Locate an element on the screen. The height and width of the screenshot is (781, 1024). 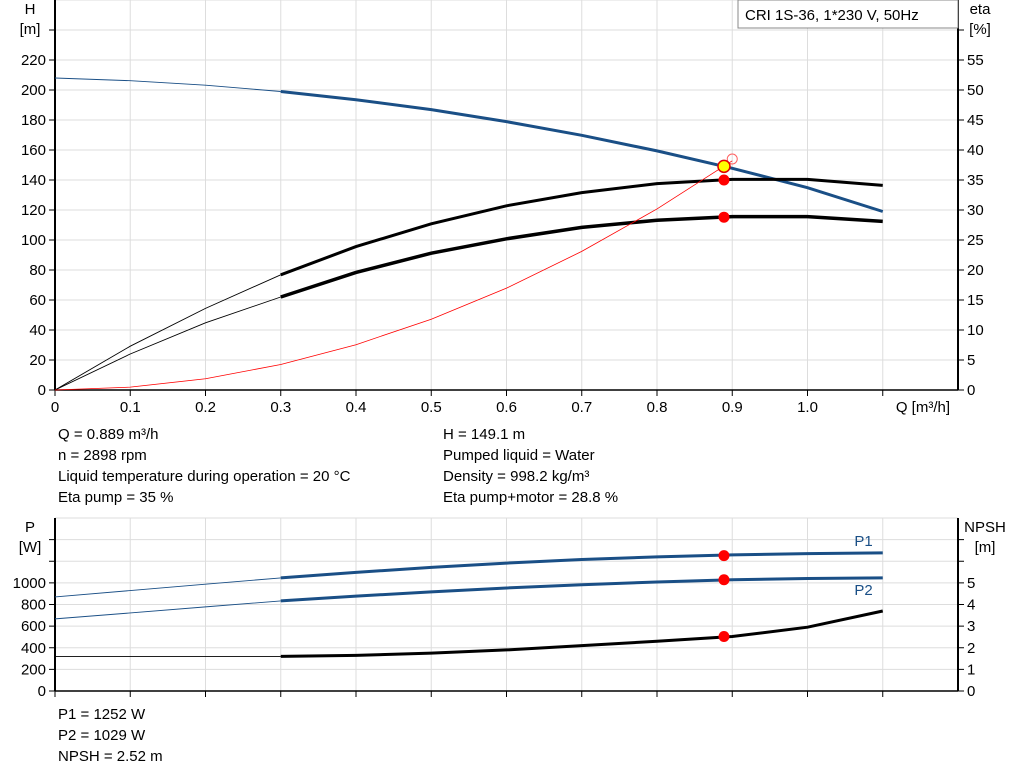
info-h: H = 149.1 m is located at coordinates (484, 434).